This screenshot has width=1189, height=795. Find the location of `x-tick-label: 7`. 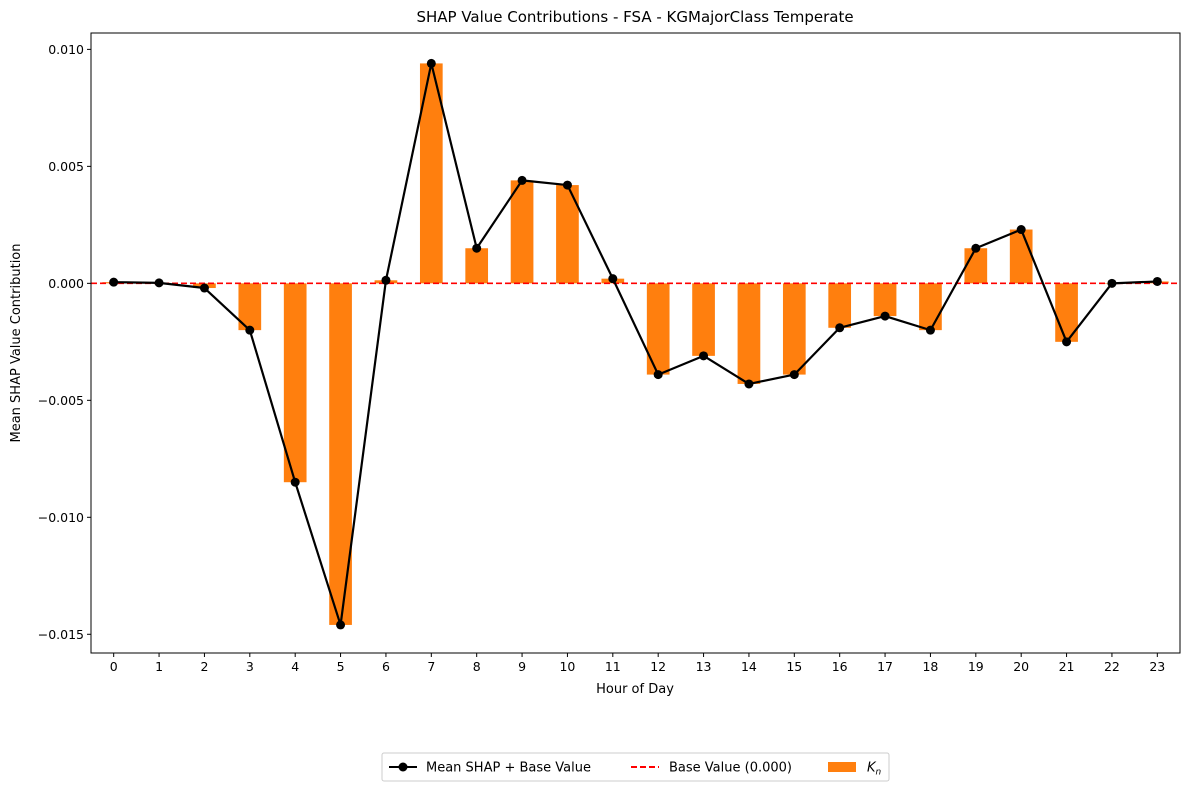

x-tick-label: 7 is located at coordinates (431, 666).